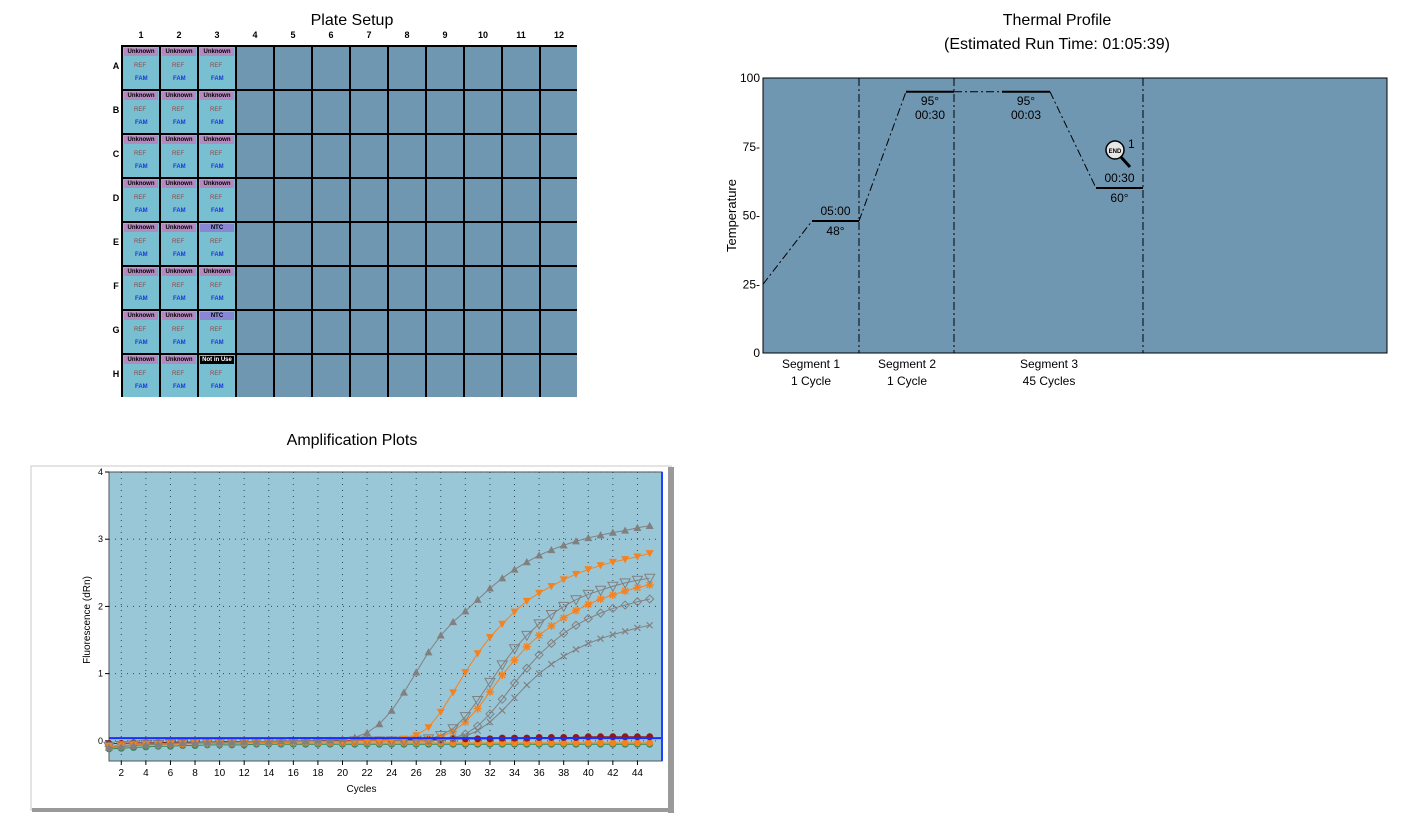 The image size is (1412, 832). Describe the element at coordinates (293, 288) in the screenshot. I see `plate-well-F5` at that location.